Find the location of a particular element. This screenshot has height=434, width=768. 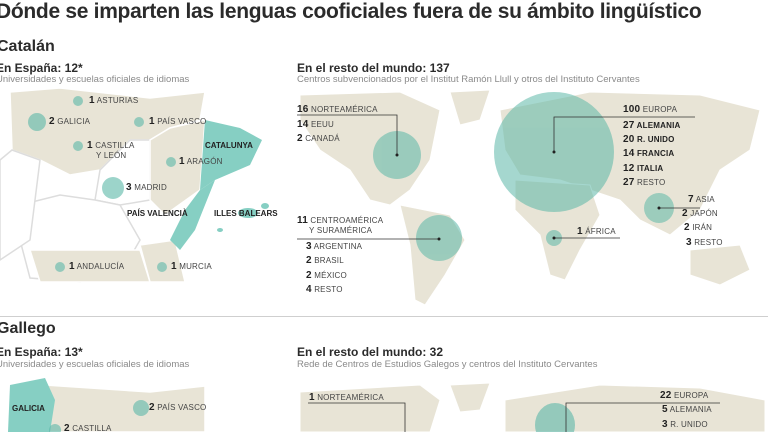

label-alemania: 27 ALEMANIA is located at coordinates (652, 125).